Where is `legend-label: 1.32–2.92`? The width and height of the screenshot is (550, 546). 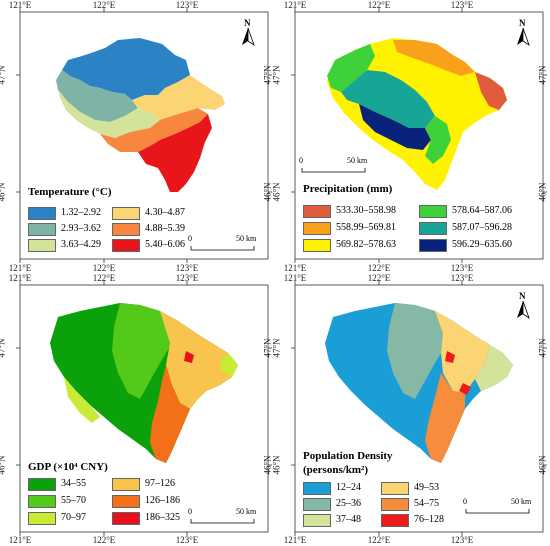 legend-label: 1.32–2.92 is located at coordinates (81, 212).